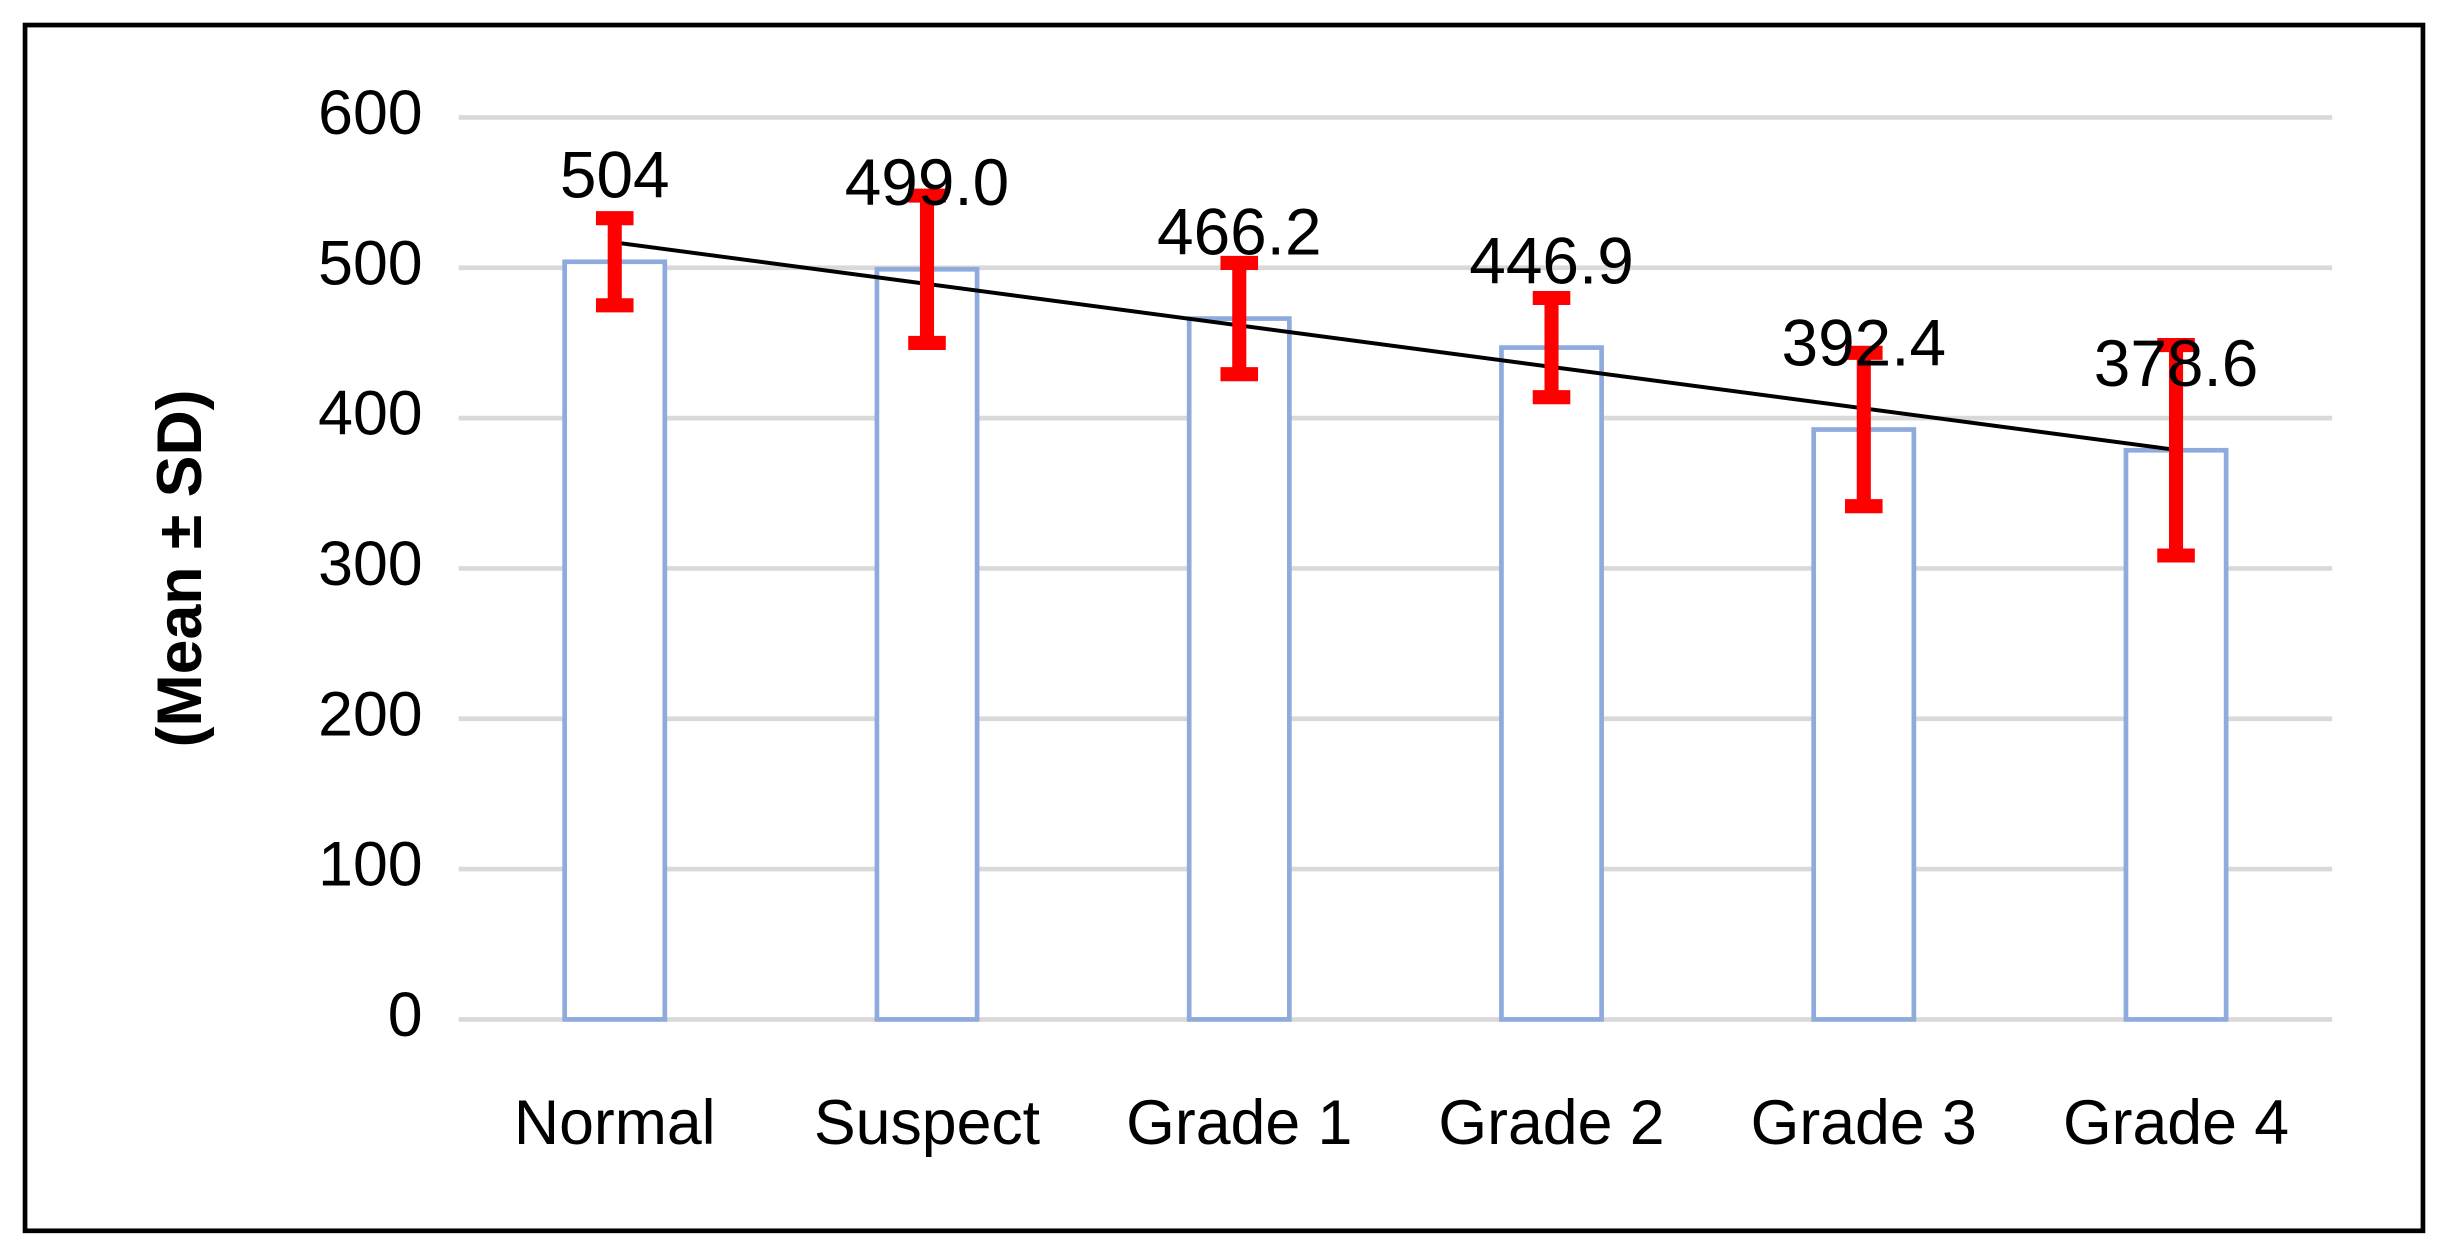 The image size is (2448, 1259). Describe the element at coordinates (615, 1123) in the screenshot. I see `x-tick-label: Normal` at that location.